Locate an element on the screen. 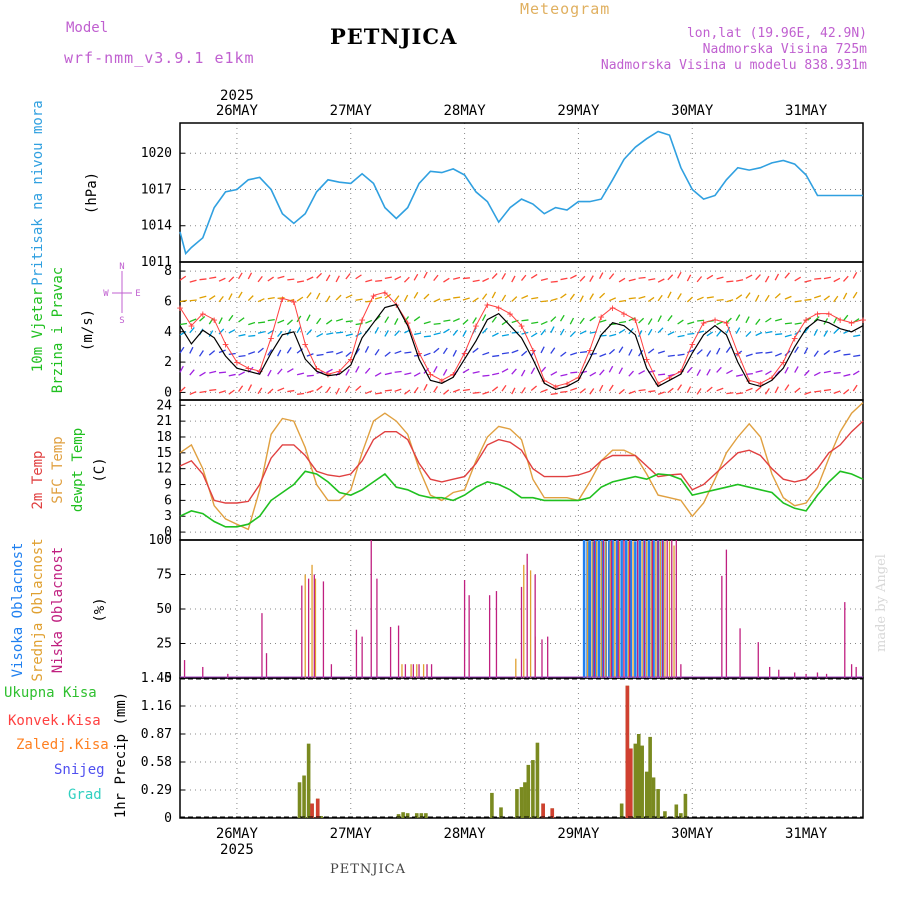 This screenshot has width=900, height=900. y-tick-label: 15 is located at coordinates (164, 453).